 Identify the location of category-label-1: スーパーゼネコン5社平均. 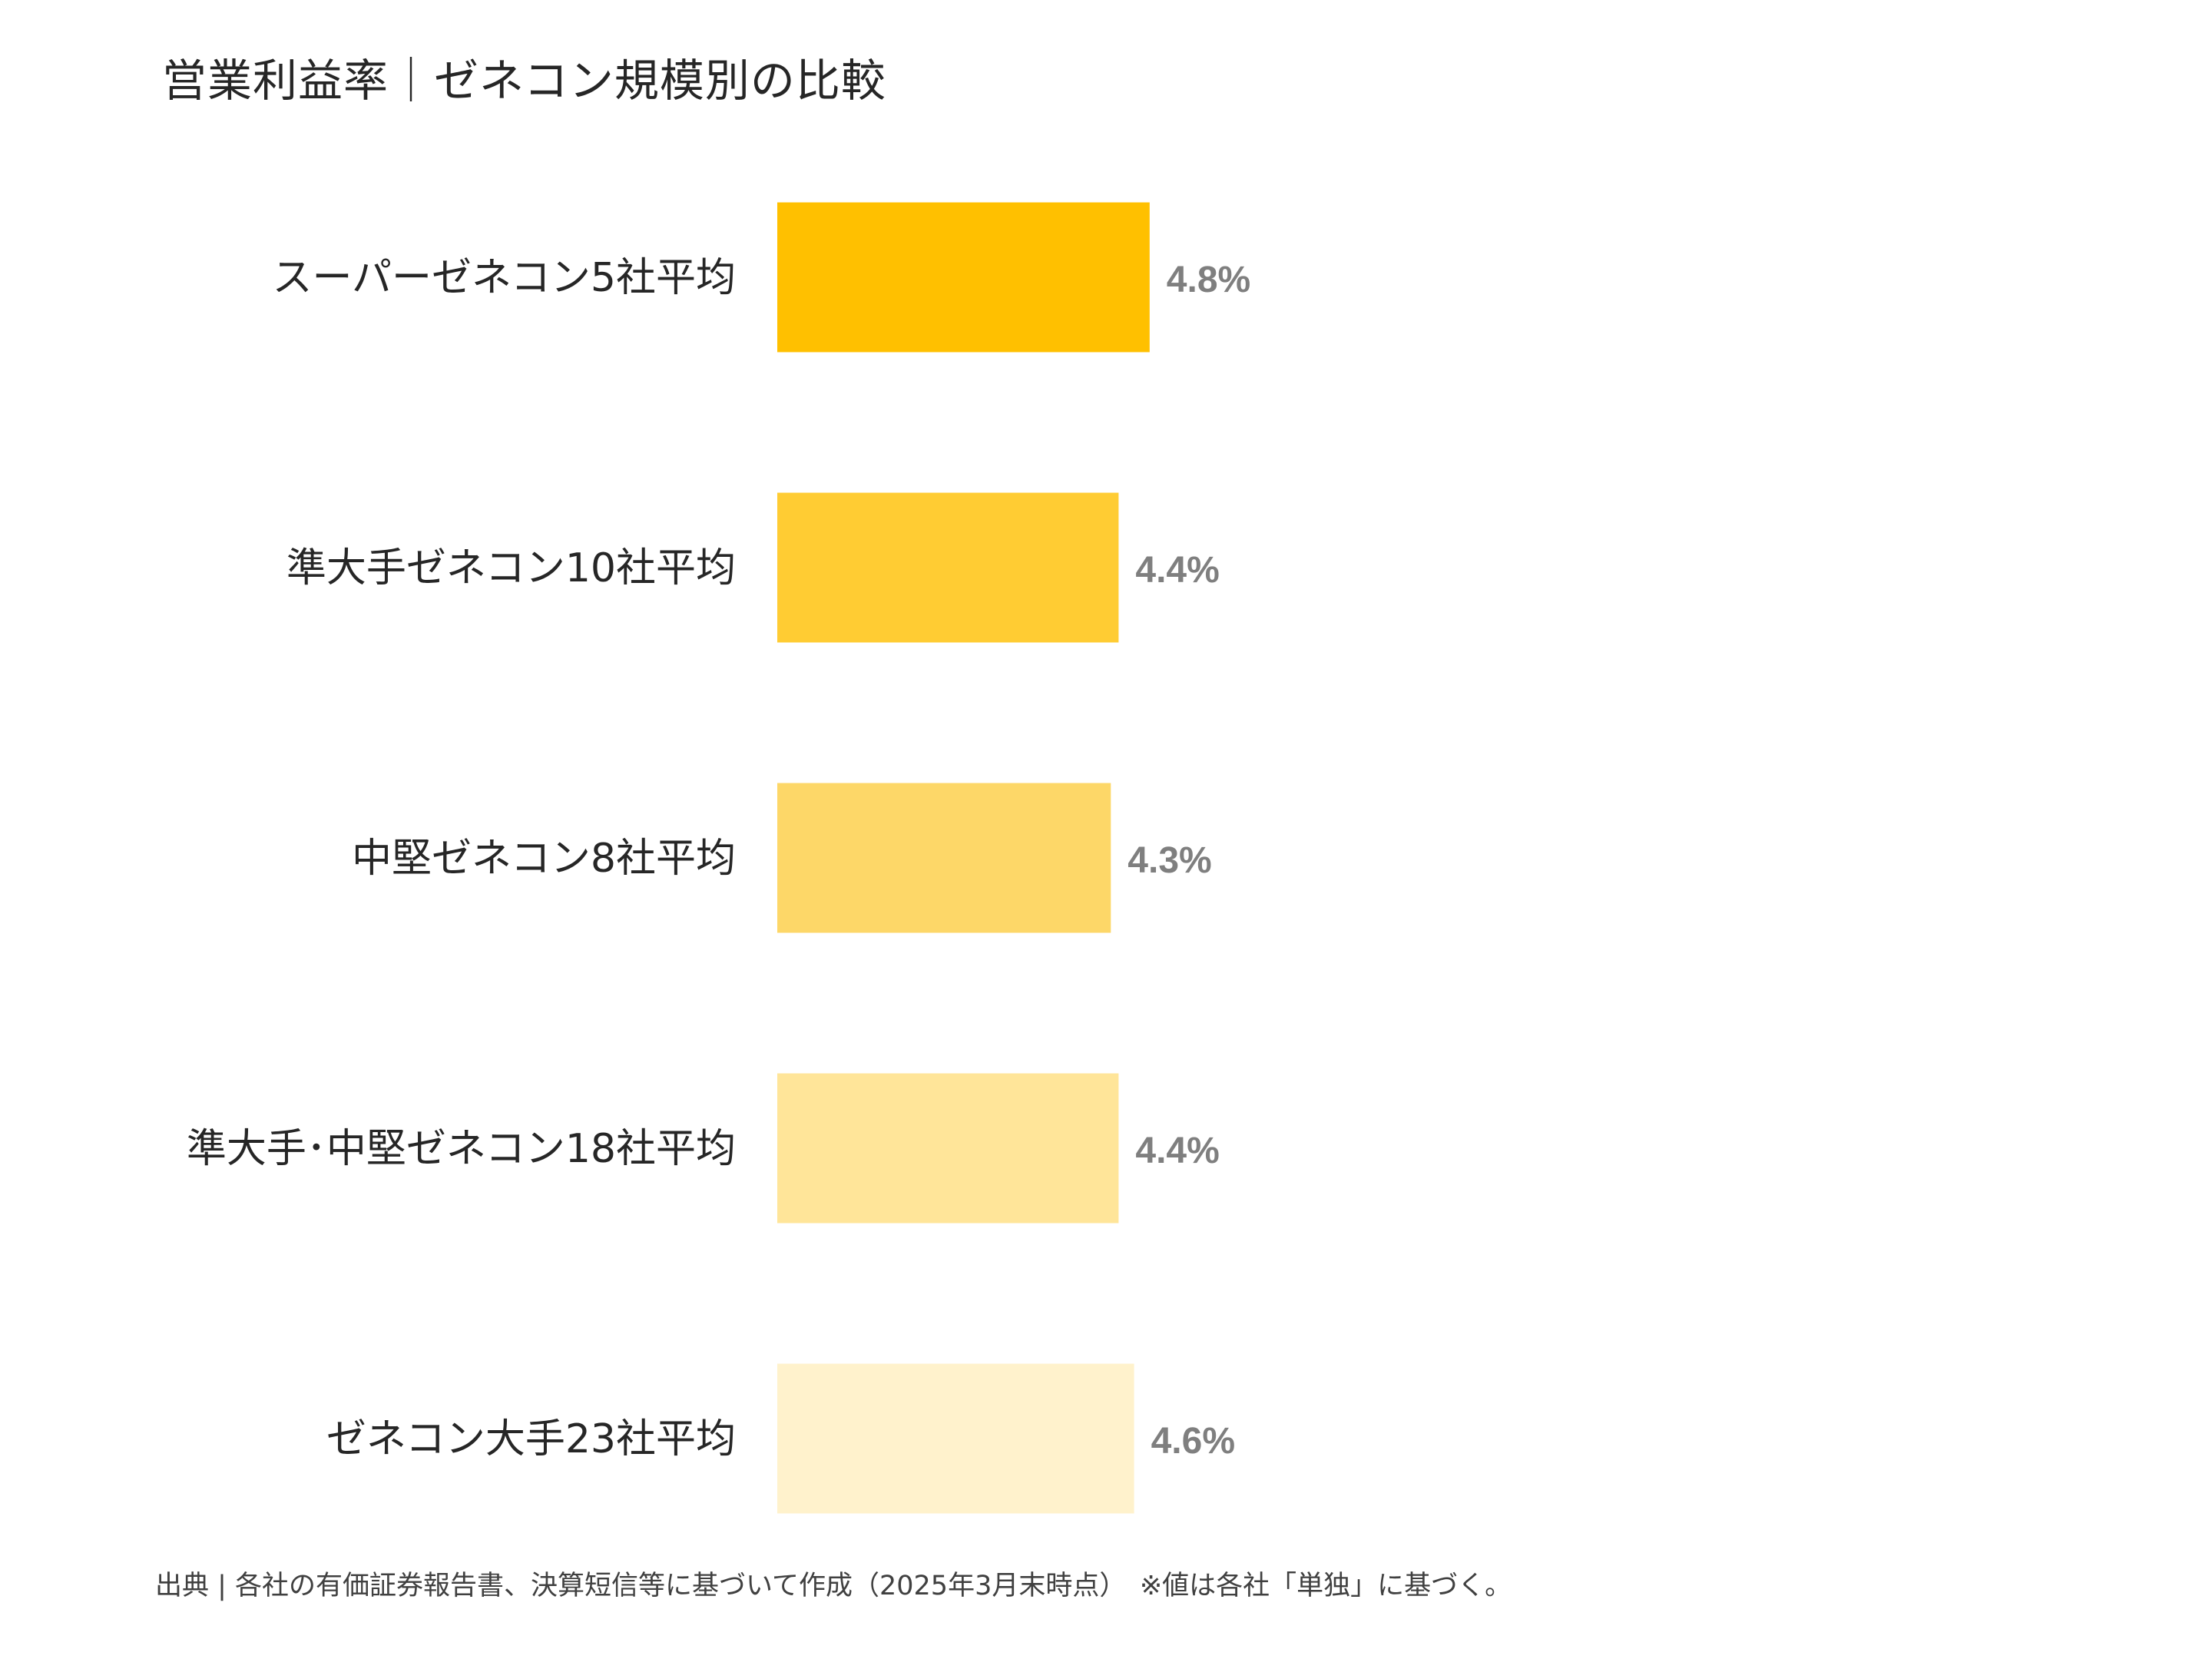
(504, 278).